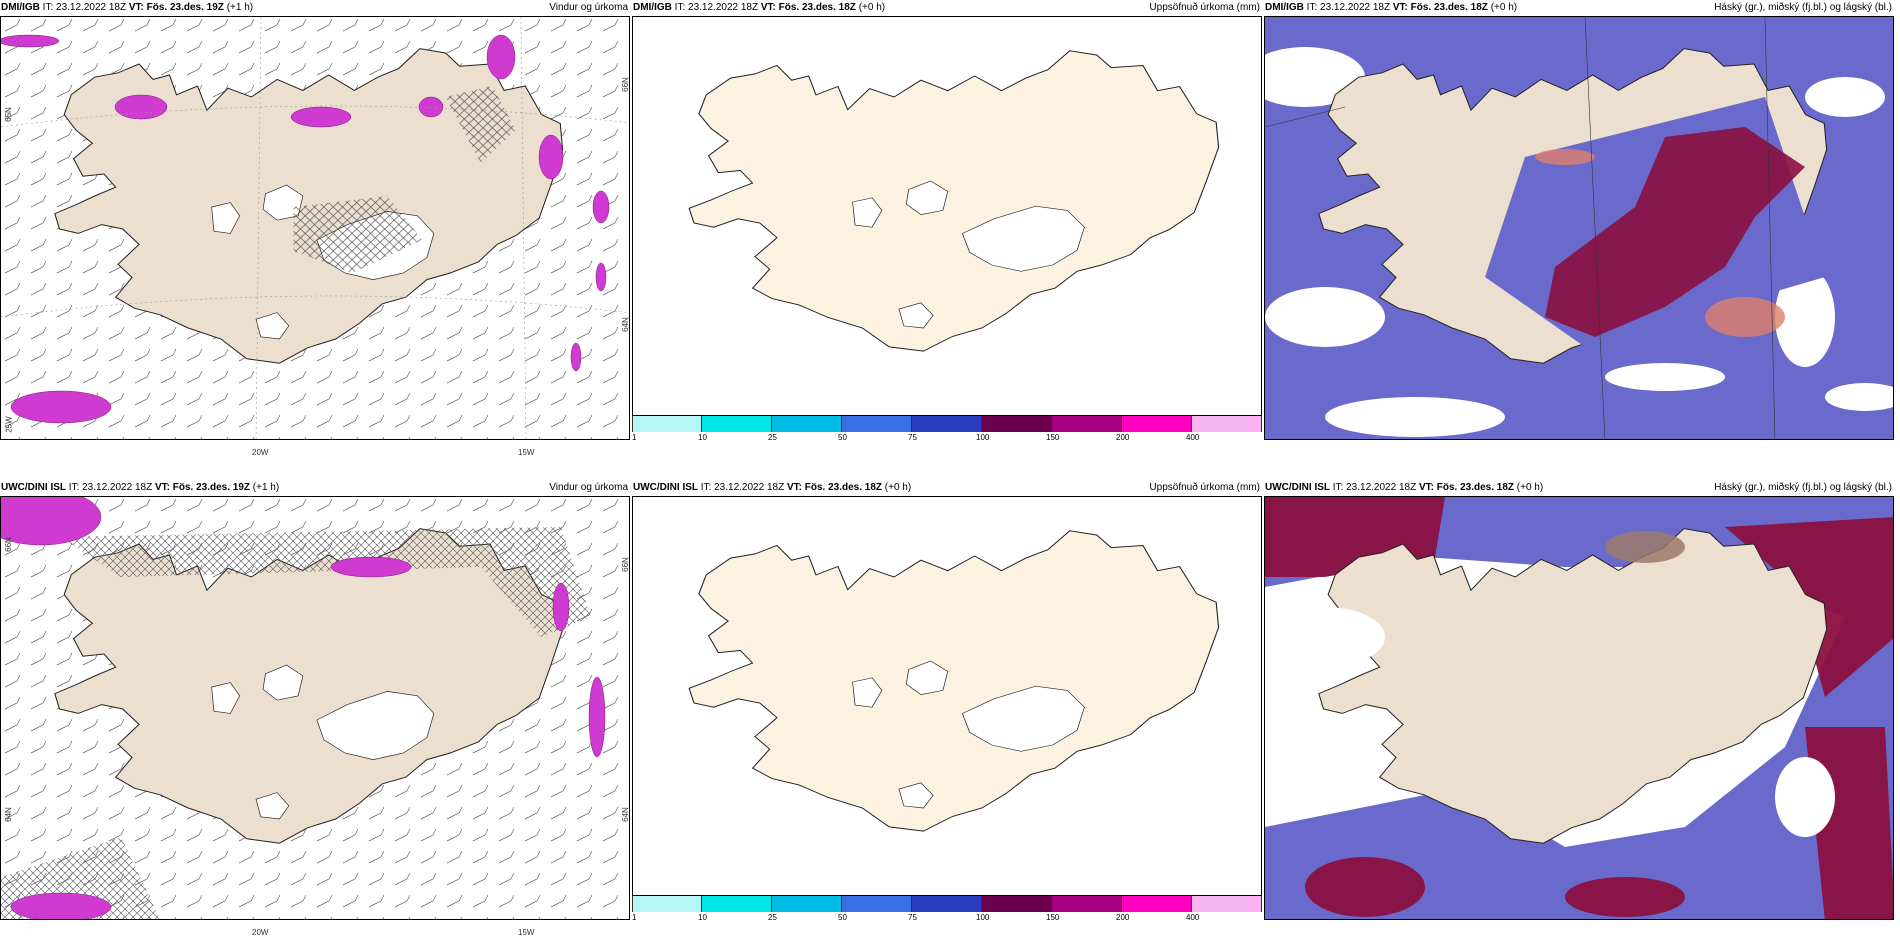 This screenshot has height=950, width=1900. What do you see at coordinates (240, 7) in the screenshot?
I see `lead-time: (+1 h)` at bounding box center [240, 7].